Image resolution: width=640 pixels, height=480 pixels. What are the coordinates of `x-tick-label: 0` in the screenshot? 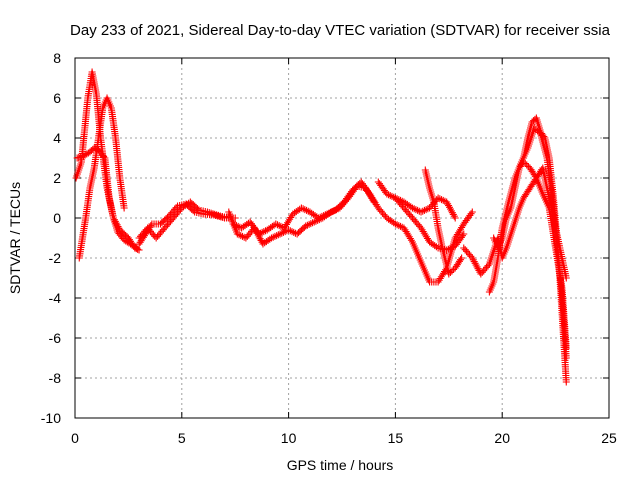 It's located at (75, 438).